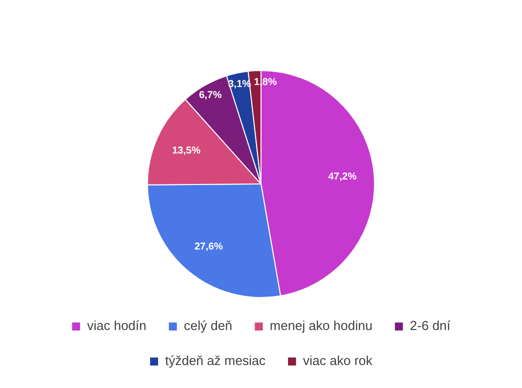 The height and width of the screenshot is (388, 522). I want to click on data-label: 47,2%, so click(342, 177).